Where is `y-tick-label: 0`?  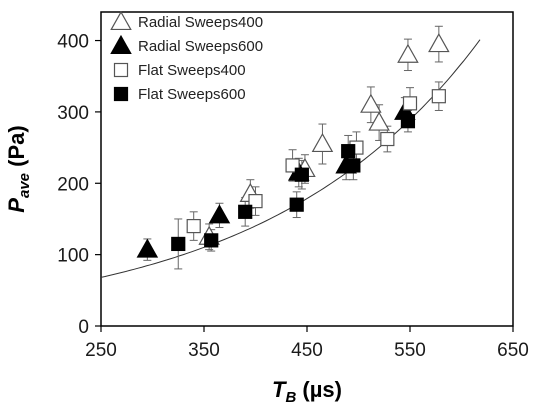 y-tick-label: 0 is located at coordinates (83, 327).